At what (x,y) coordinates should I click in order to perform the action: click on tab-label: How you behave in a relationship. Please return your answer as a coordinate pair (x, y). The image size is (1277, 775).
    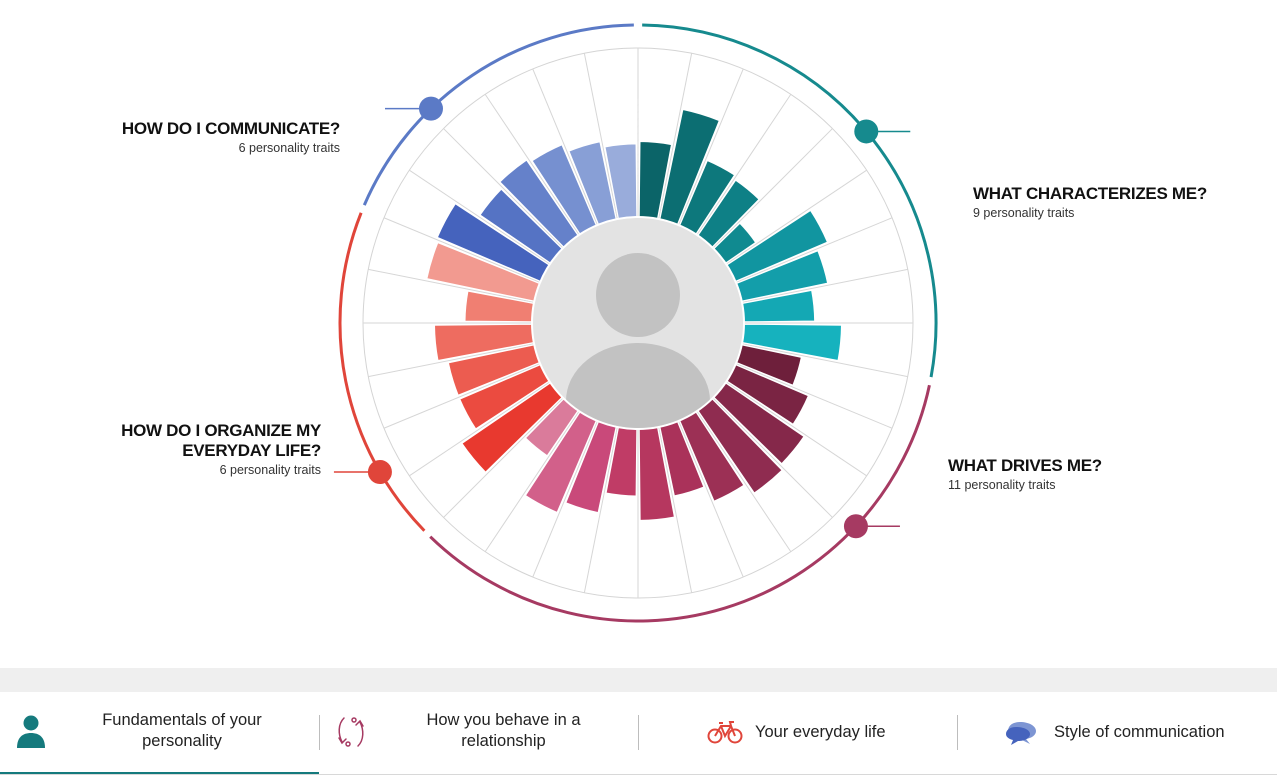
    Looking at the image, I should click on (503, 730).